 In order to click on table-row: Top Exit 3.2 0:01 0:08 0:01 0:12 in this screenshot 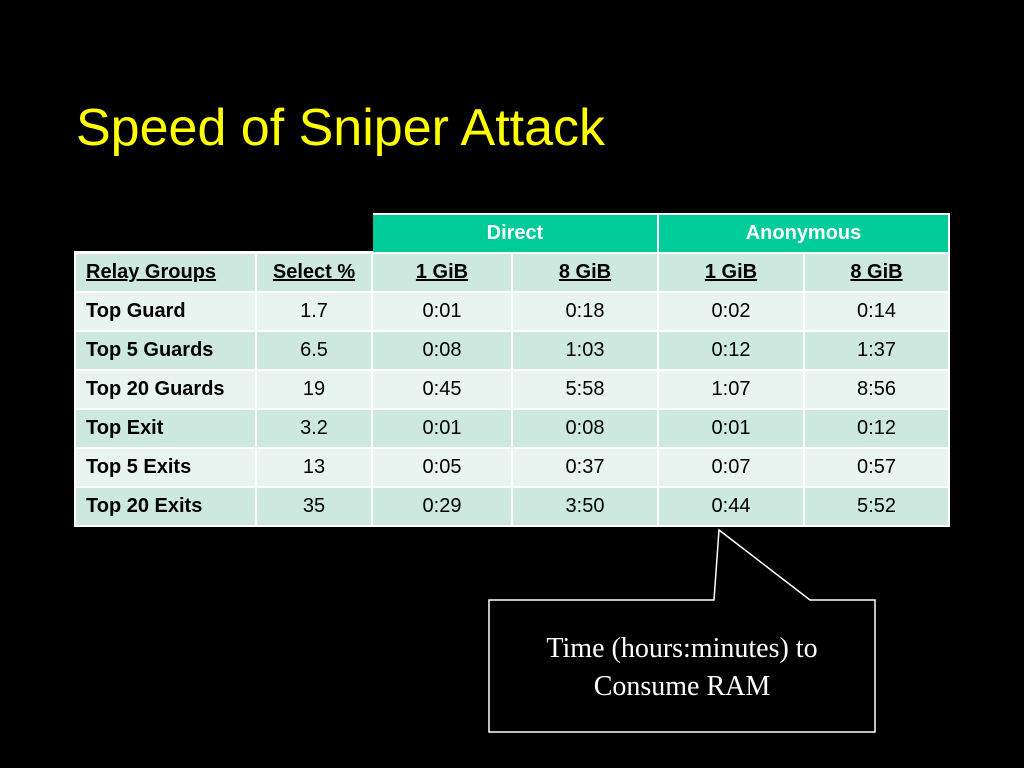, I will do `click(512, 428)`.